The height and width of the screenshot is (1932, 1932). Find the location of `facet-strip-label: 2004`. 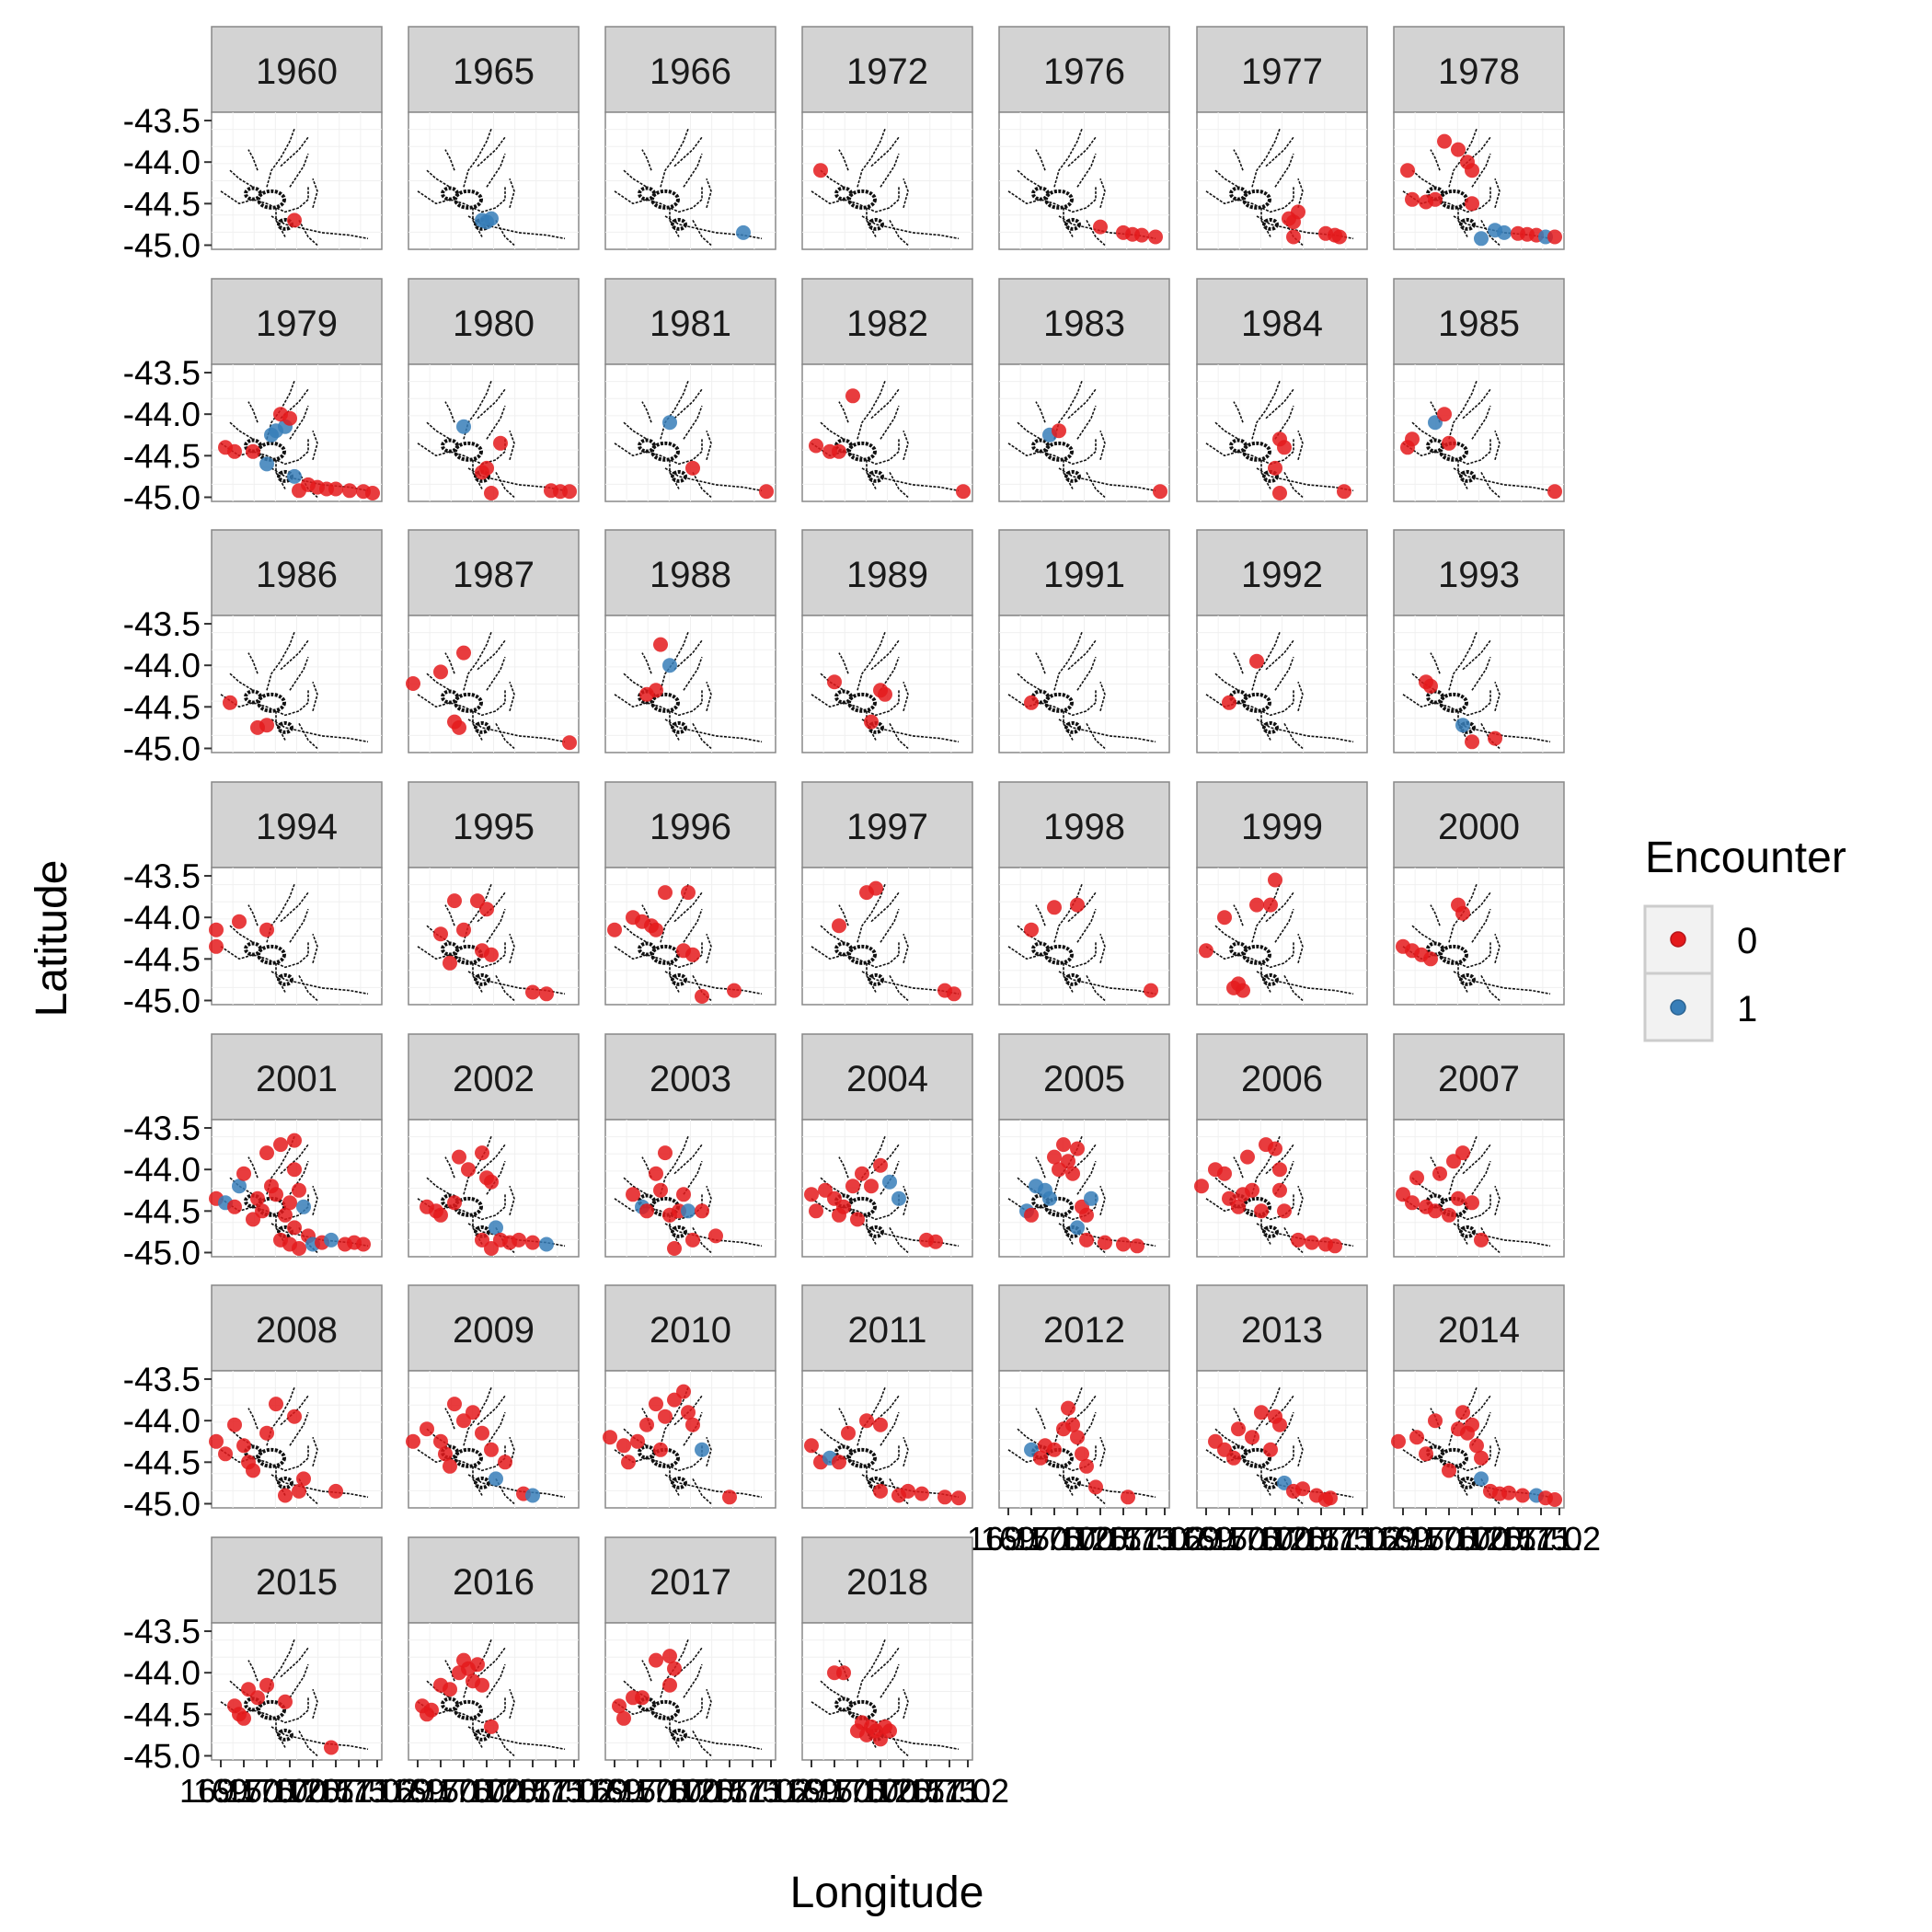

facet-strip-label: 2004 is located at coordinates (887, 1079).